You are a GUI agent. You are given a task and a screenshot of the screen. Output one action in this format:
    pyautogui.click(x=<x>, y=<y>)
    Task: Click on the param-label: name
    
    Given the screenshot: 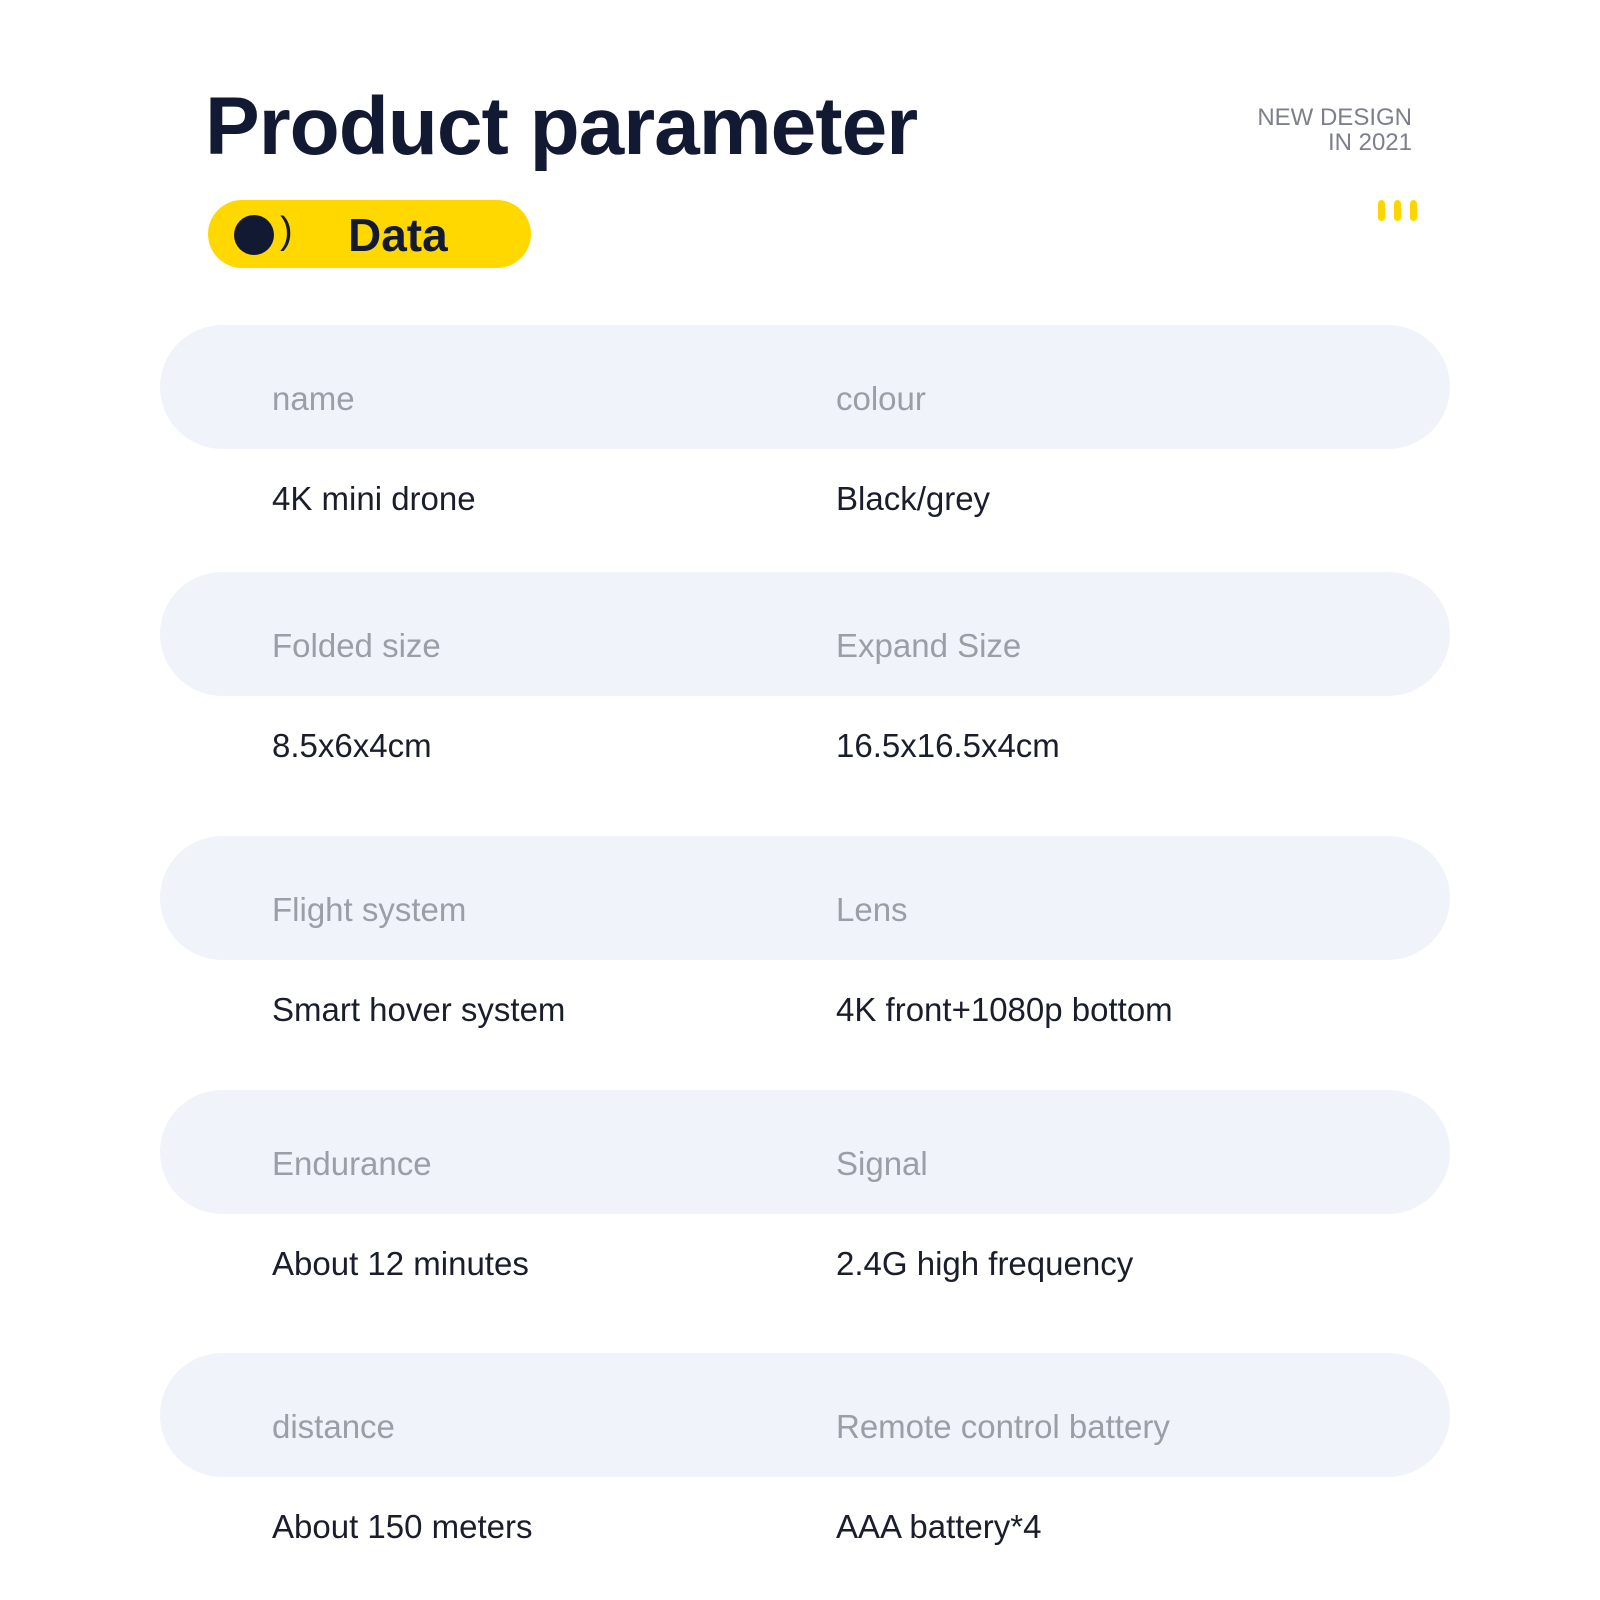 What is the action you would take?
    pyautogui.click(x=313, y=398)
    